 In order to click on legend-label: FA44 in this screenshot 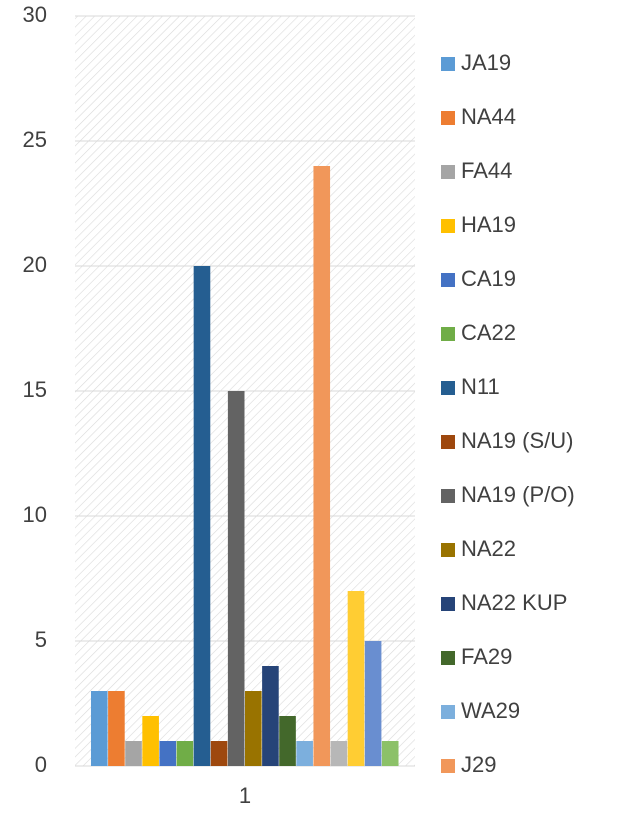, I will do `click(486, 170)`.